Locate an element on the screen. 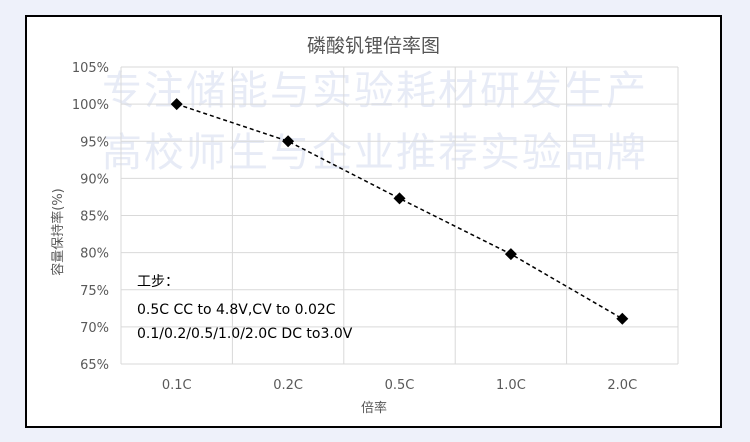 The height and width of the screenshot is (442, 750). x-tick-label: 2.0C is located at coordinates (622, 385).